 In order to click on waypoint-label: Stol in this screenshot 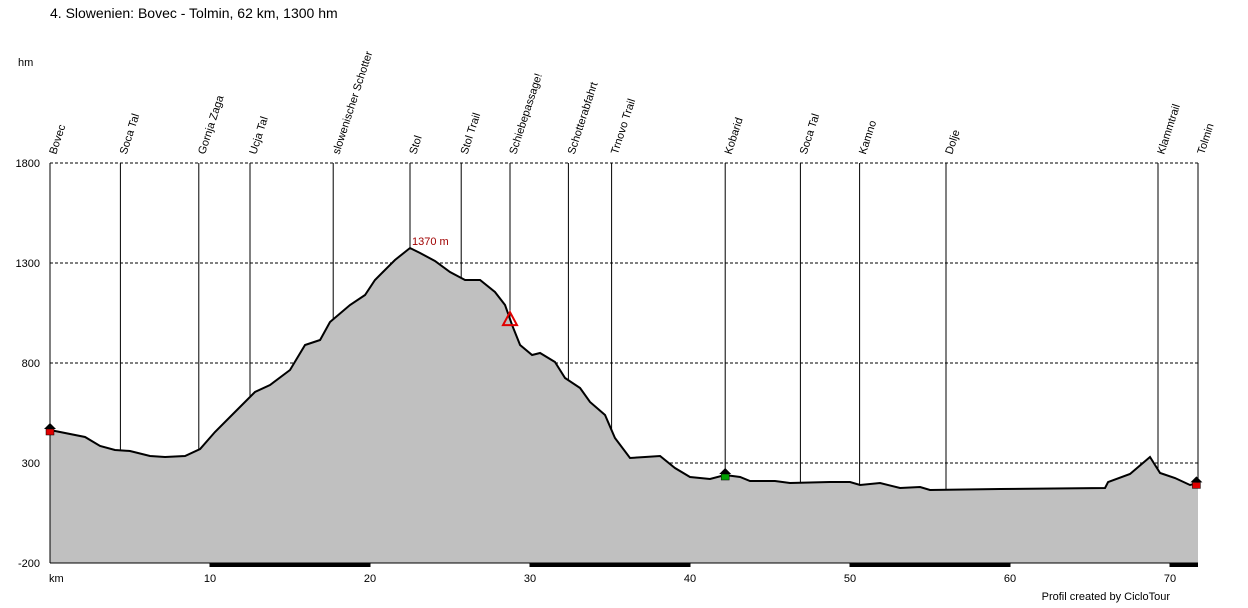, I will do `click(415, 145)`.